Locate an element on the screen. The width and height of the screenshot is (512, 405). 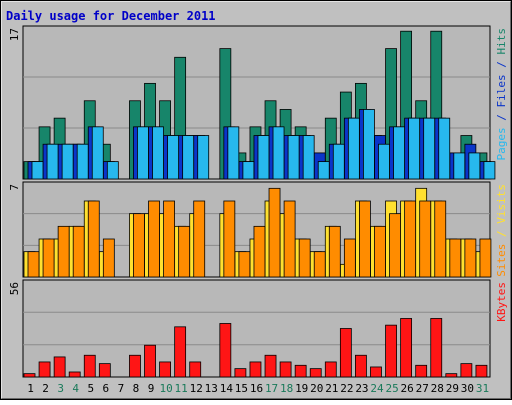
day-label-26: 26 is located at coordinates (407, 388).